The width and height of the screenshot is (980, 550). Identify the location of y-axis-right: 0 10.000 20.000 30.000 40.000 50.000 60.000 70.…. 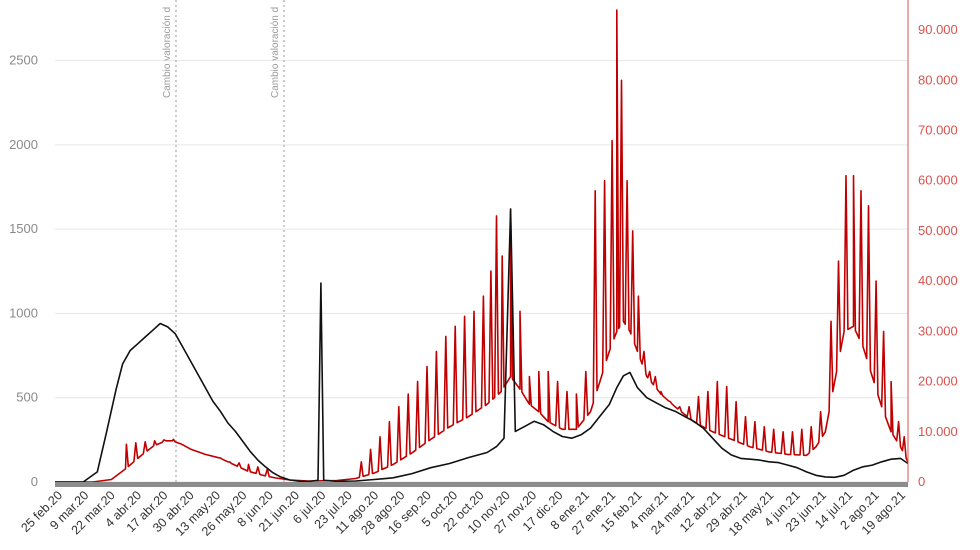
(932, 244).